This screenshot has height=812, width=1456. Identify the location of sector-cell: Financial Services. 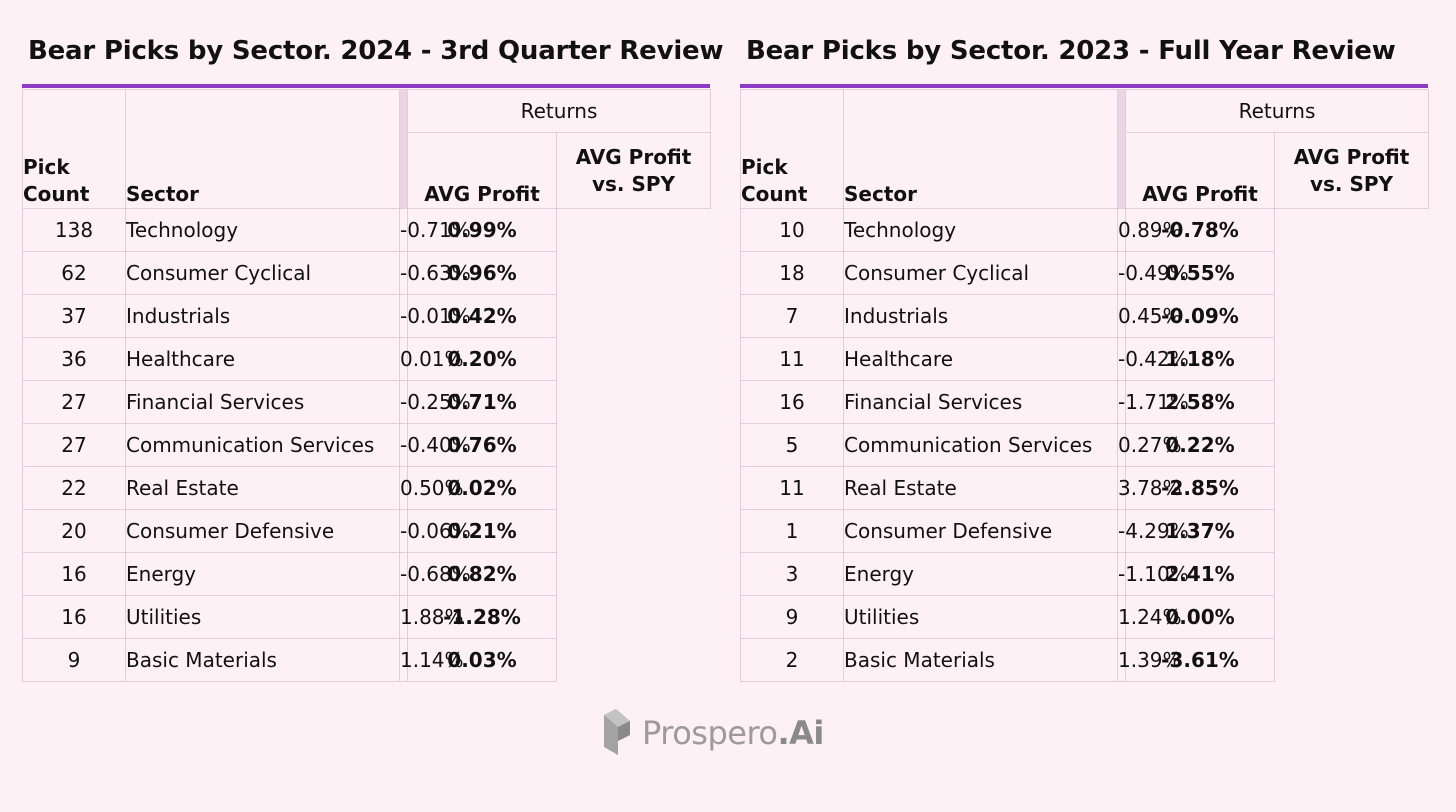
(980, 402).